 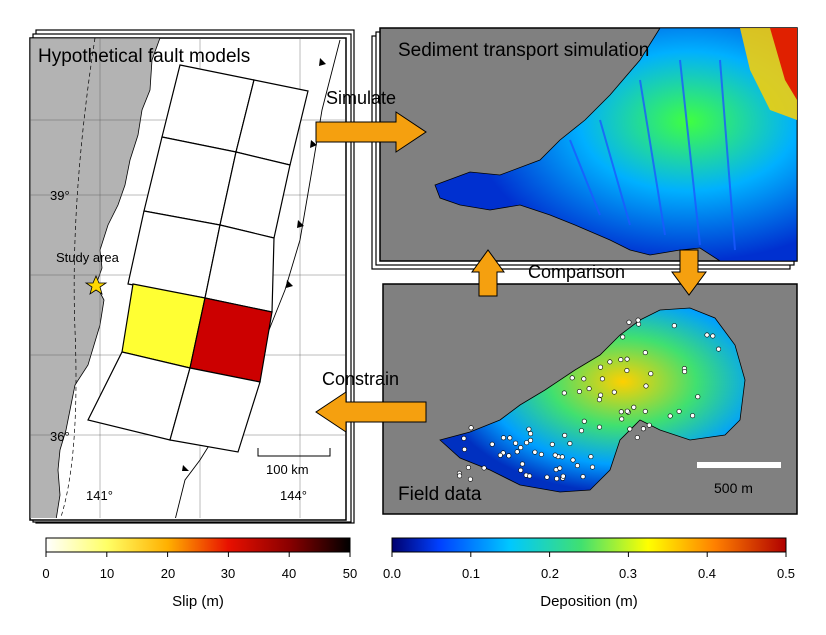 I want to click on deposition-colorbar: 0.0 0.1 0.2 0.3 0.4 0.5 Deposition (m), so click(x=589, y=573).